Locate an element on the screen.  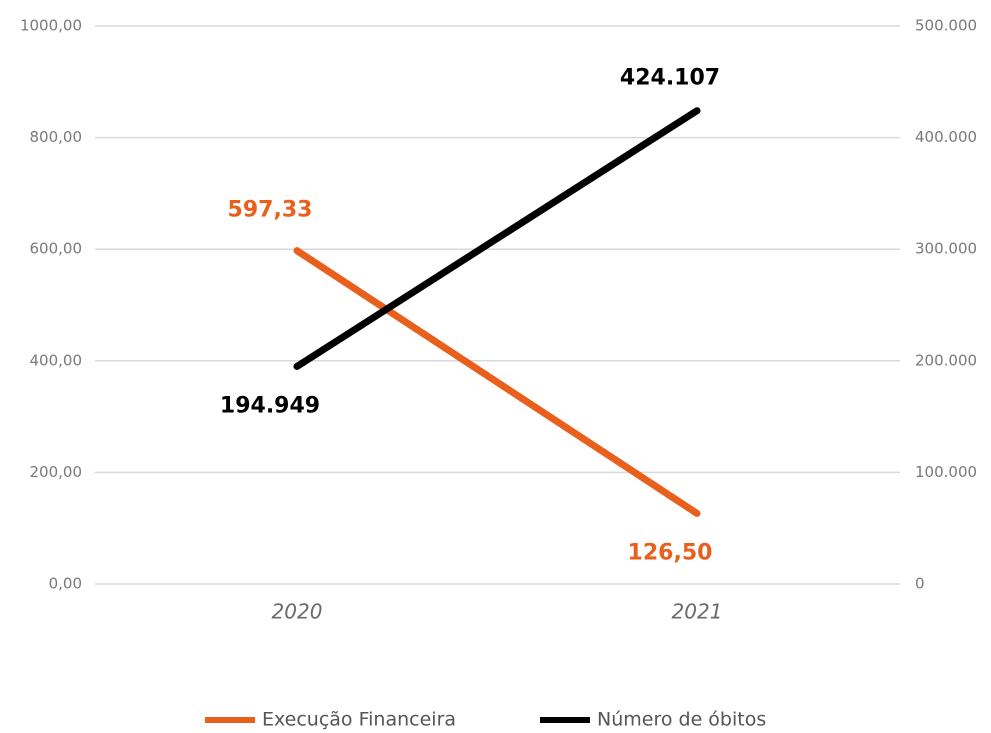
y2-tick-label: 200.000 is located at coordinates (946, 360).